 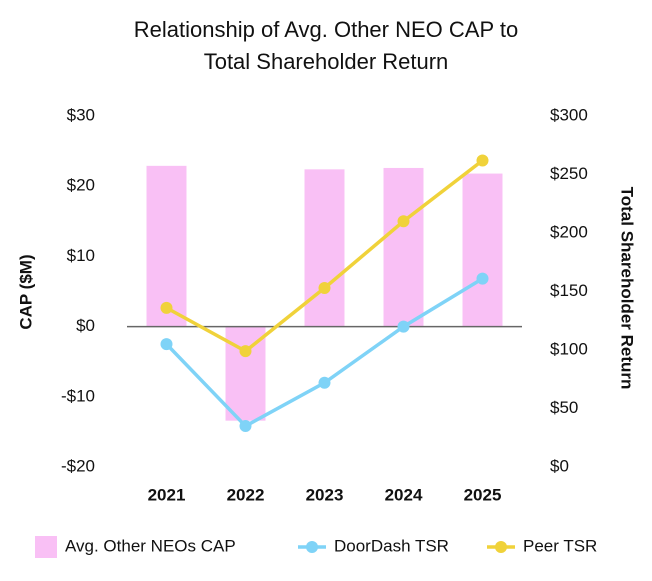 I want to click on chart-title: Relationship of Avg. Other NEO CAP to, so click(x=326, y=29).